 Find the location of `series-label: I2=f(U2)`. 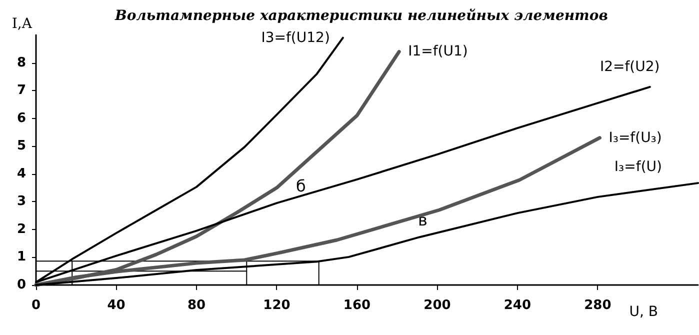

series-label: I2=f(U2) is located at coordinates (630, 66).